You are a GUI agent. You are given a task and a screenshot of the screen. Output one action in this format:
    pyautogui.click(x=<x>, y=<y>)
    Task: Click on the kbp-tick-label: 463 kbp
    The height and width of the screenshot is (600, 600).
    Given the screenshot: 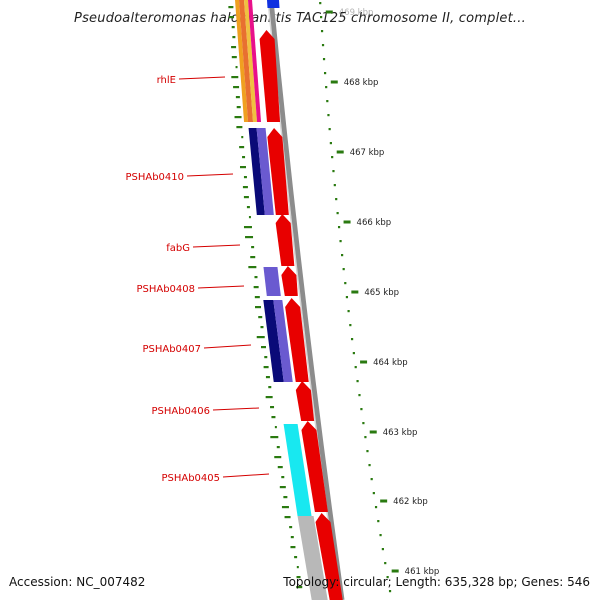 What is the action you would take?
    pyautogui.click(x=400, y=433)
    